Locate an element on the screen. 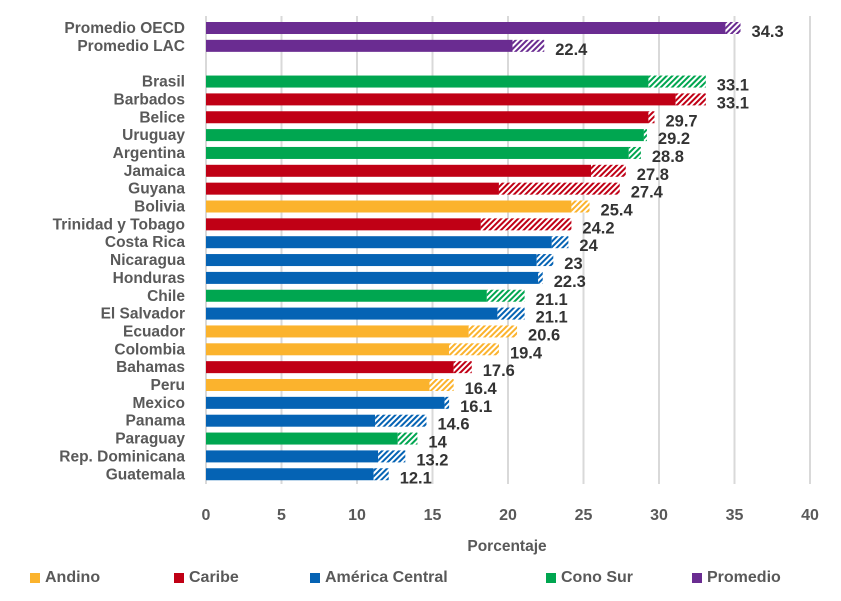 This screenshot has height=601, width=841. x-tick-labels: 0 5 10 15 20 25 30 35 40 is located at coordinates (510, 515).